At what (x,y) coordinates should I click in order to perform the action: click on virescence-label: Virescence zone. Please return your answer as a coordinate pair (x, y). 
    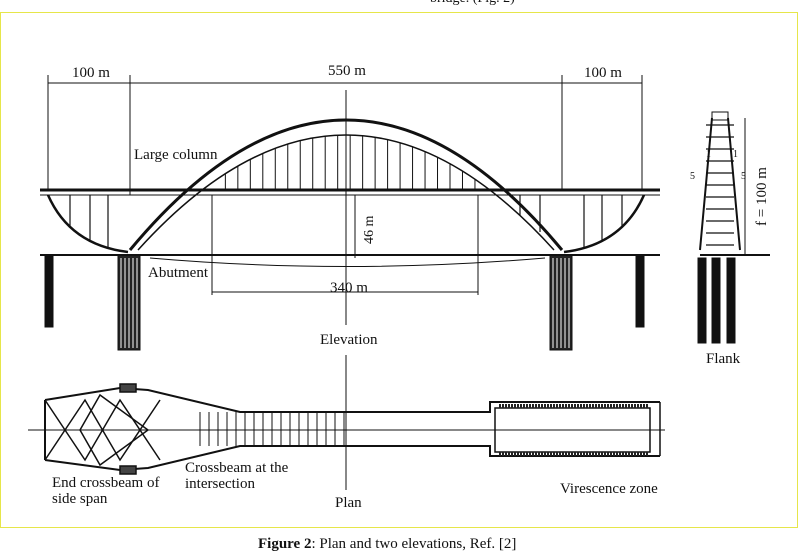
    Looking at the image, I should click on (609, 489).